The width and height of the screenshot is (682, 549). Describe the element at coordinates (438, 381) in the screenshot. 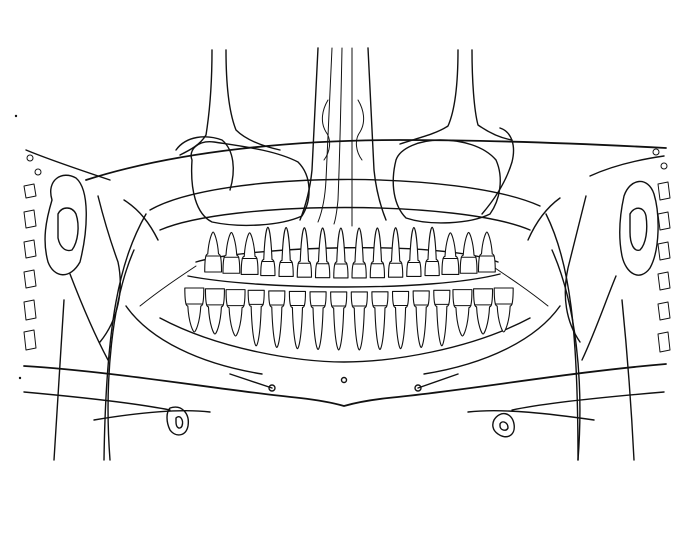

I see `mental-foramen-right` at that location.